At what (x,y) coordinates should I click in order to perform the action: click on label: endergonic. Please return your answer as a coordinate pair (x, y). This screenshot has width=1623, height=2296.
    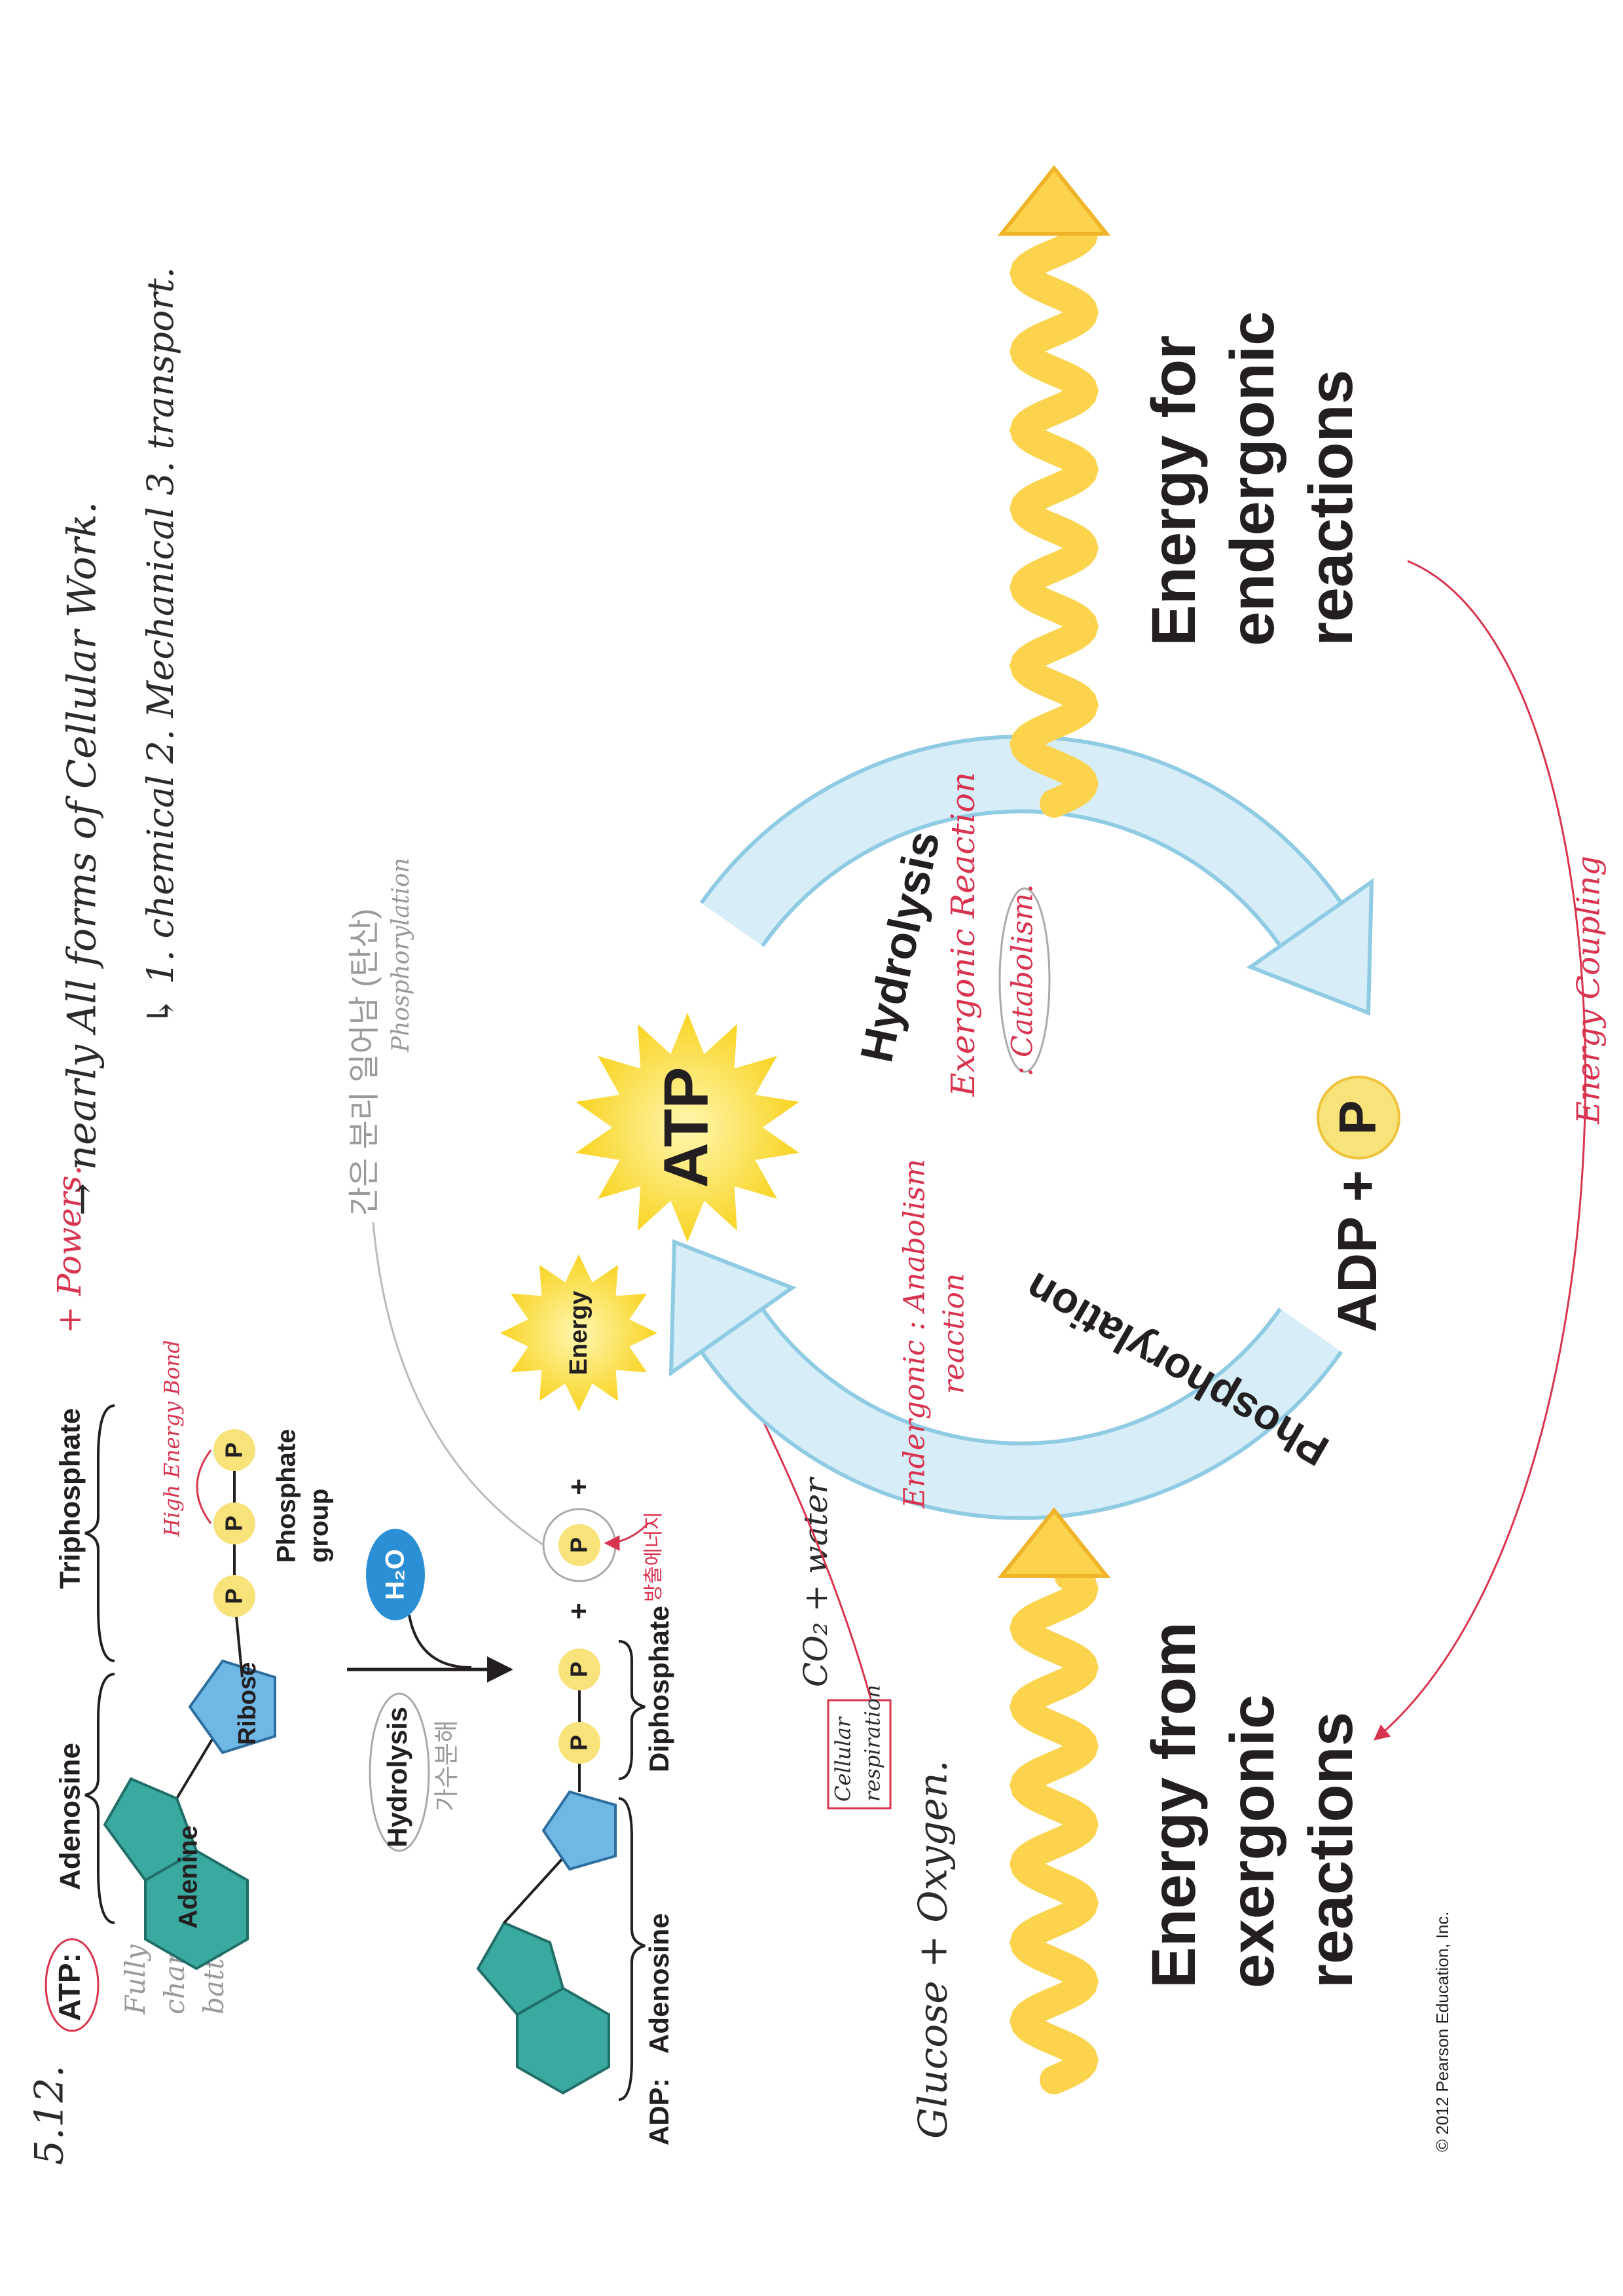
    Looking at the image, I should click on (1252, 478).